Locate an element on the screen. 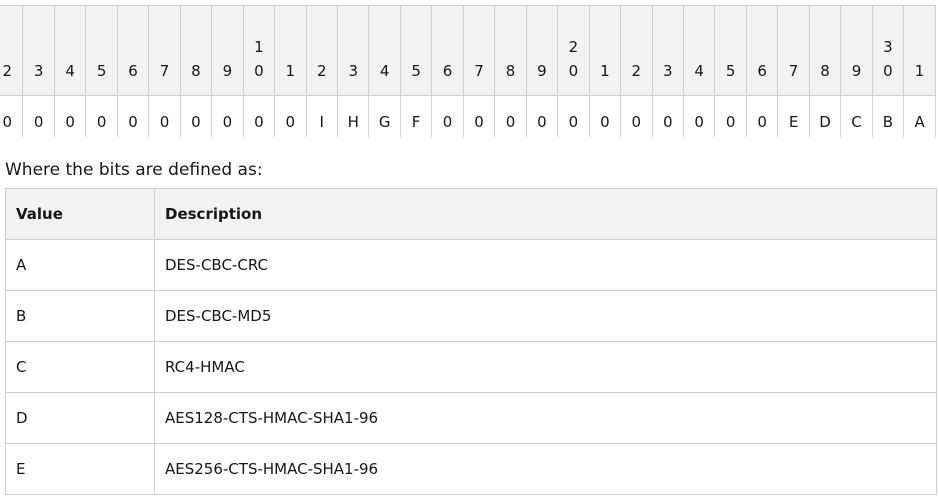 This screenshot has width=939, height=499. definition-row: A DES-CBC-CRC is located at coordinates (471, 265).